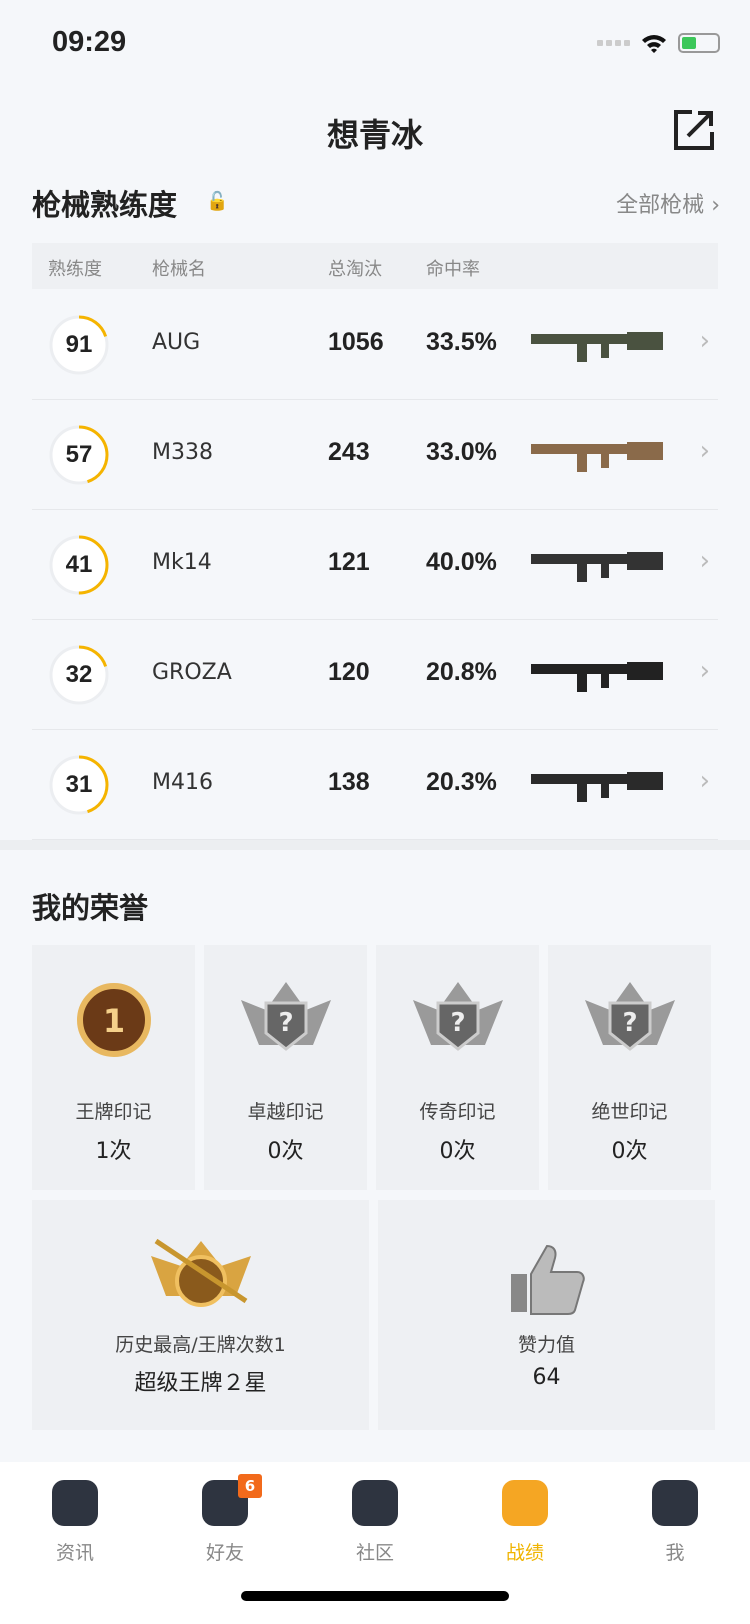 The height and width of the screenshot is (1624, 750). I want to click on col-hit: 命中率, so click(453, 269).